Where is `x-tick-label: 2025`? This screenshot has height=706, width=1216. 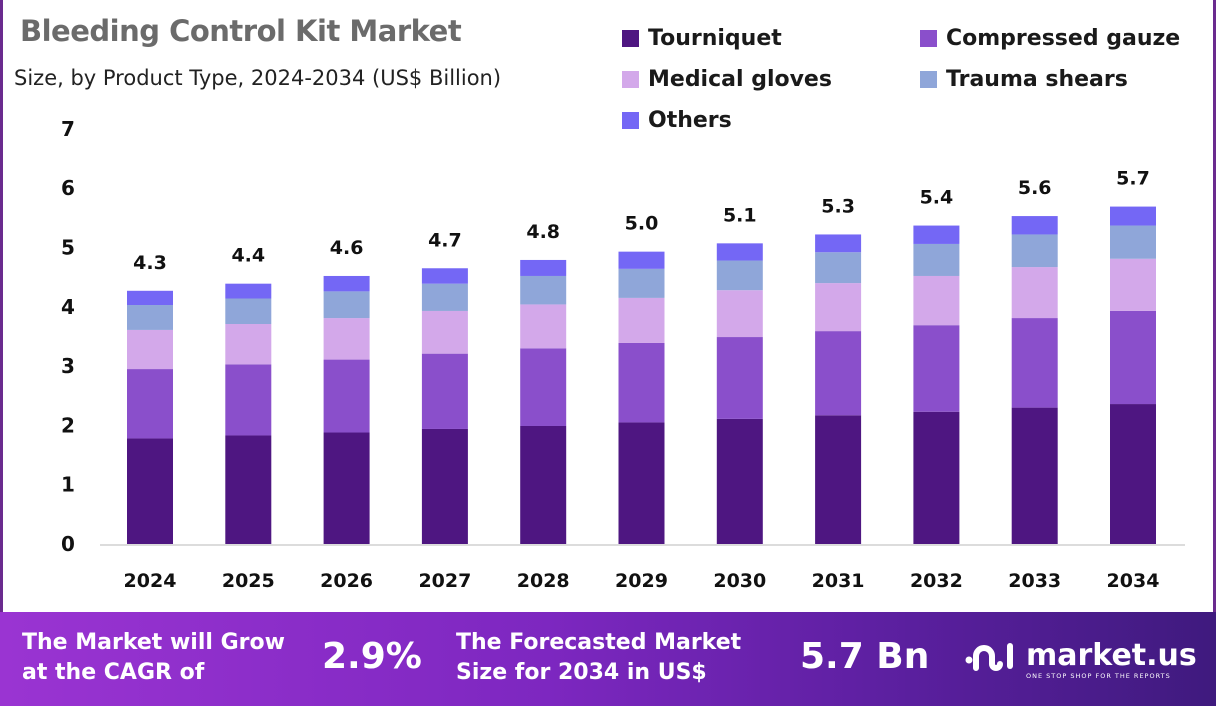
x-tick-label: 2025 is located at coordinates (248, 581).